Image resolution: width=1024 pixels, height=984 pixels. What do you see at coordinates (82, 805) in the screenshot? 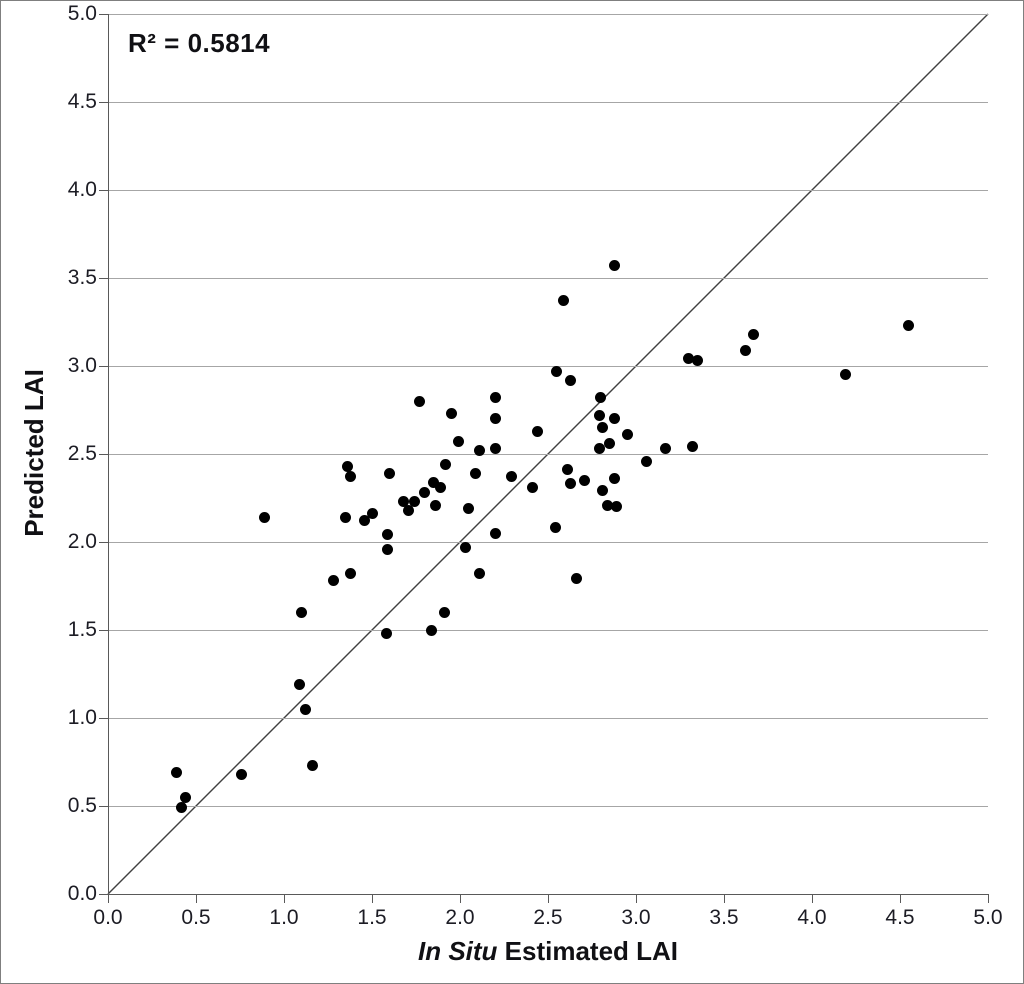
I see `y-tick-label-0.5: 0.5` at bounding box center [82, 805].